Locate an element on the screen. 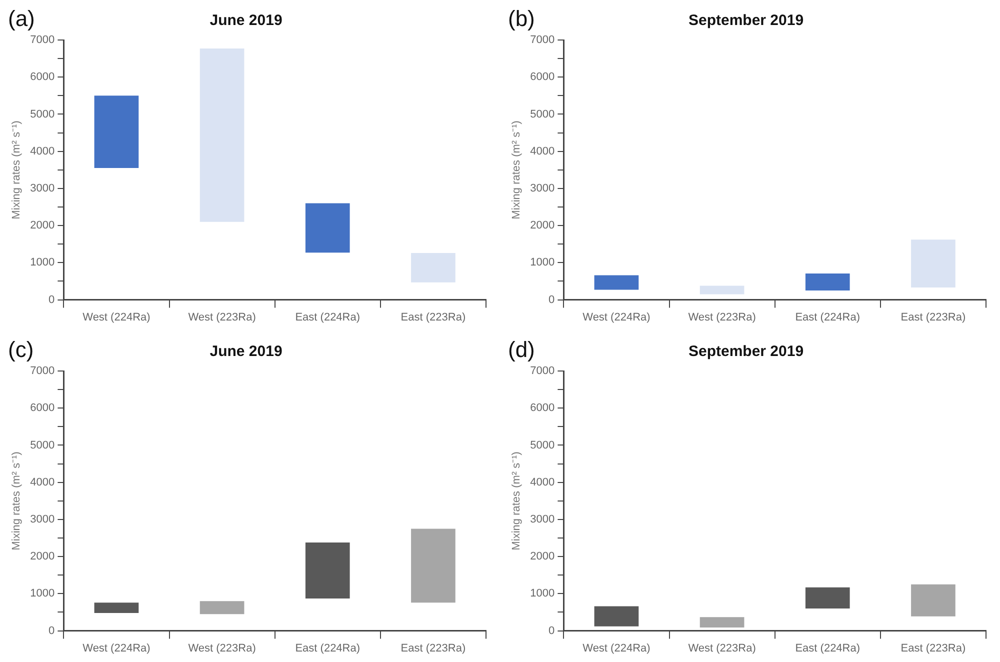 The image size is (1000, 662). text: (c) is located at coordinates (21, 350).